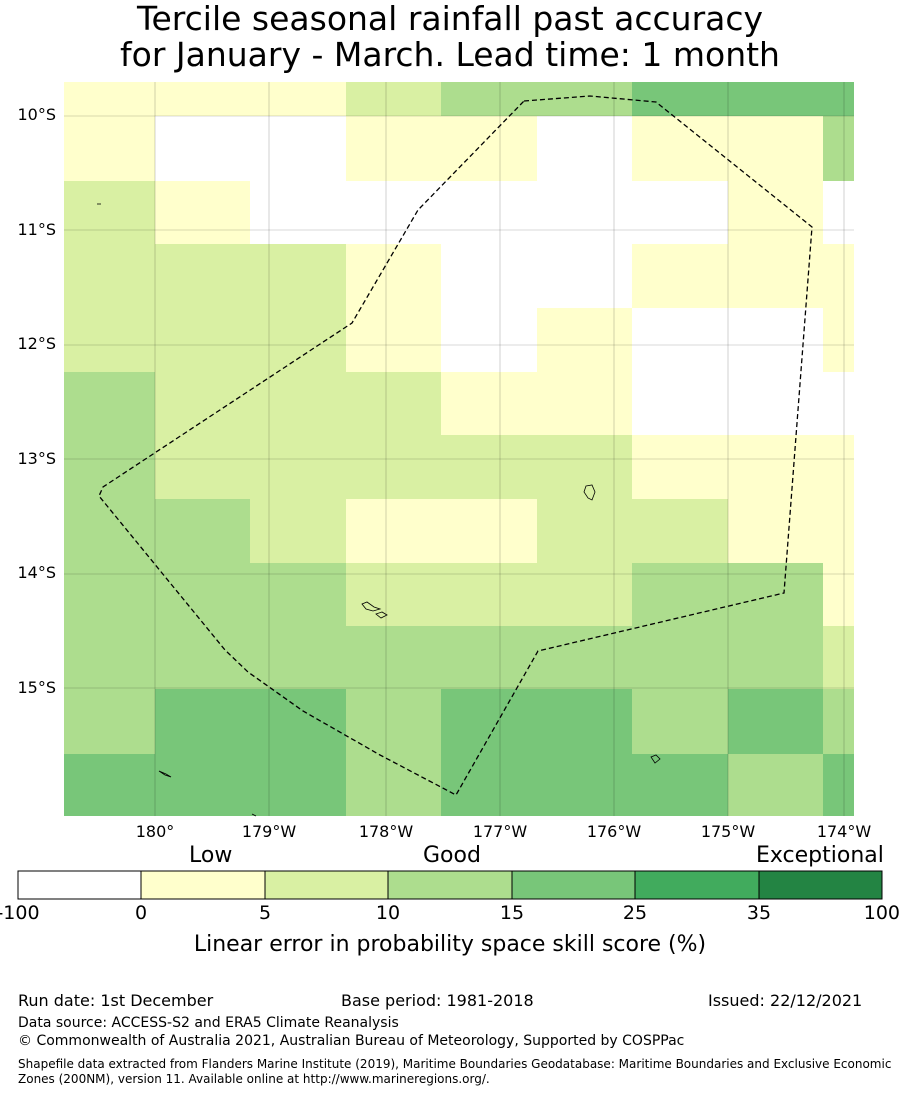  I want to click on lon-label: 177°W, so click(500, 831).